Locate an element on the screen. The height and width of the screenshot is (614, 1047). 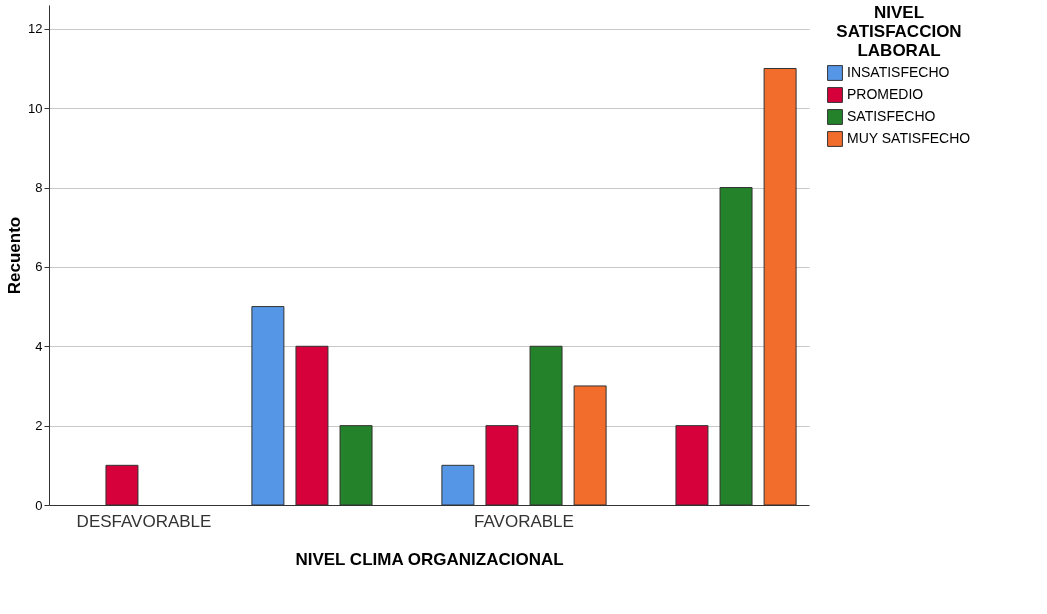
y-tick-label: 4 is located at coordinates (39, 346).